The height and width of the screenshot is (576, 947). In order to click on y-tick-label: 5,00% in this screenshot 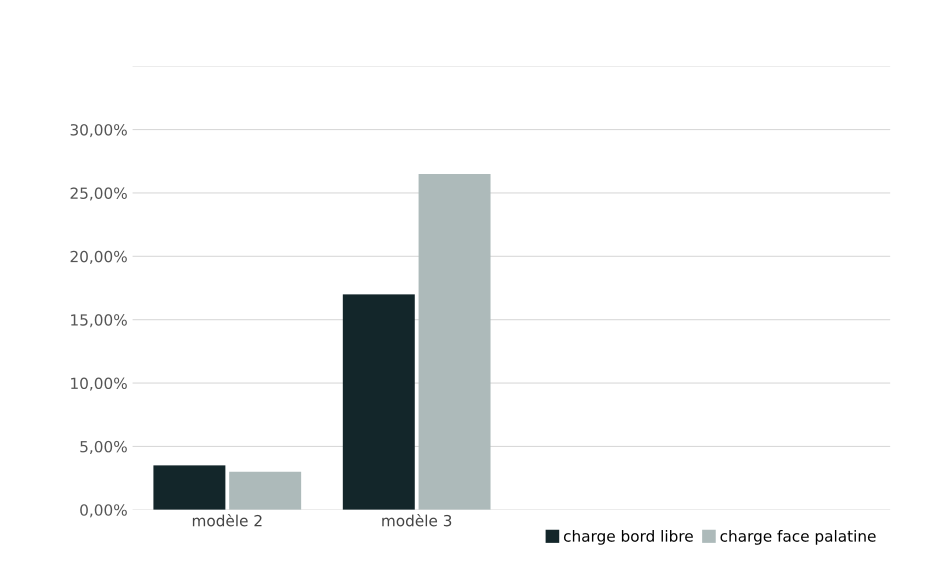, I will do `click(103, 447)`.